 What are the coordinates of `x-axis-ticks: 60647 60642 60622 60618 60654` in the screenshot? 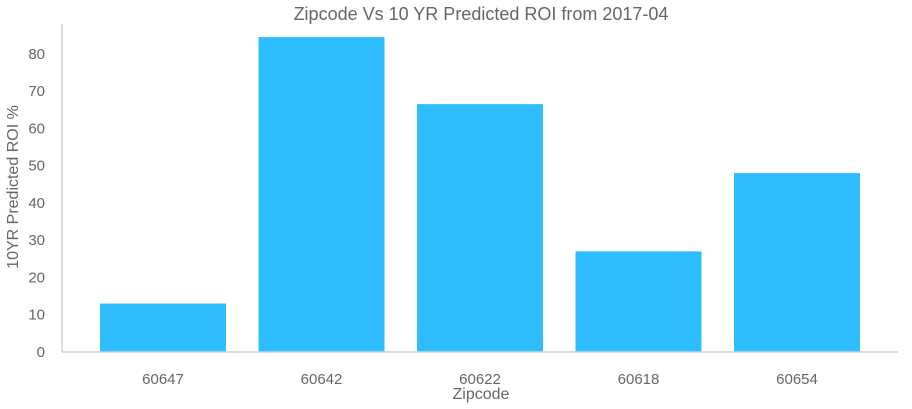 It's located at (480, 379).